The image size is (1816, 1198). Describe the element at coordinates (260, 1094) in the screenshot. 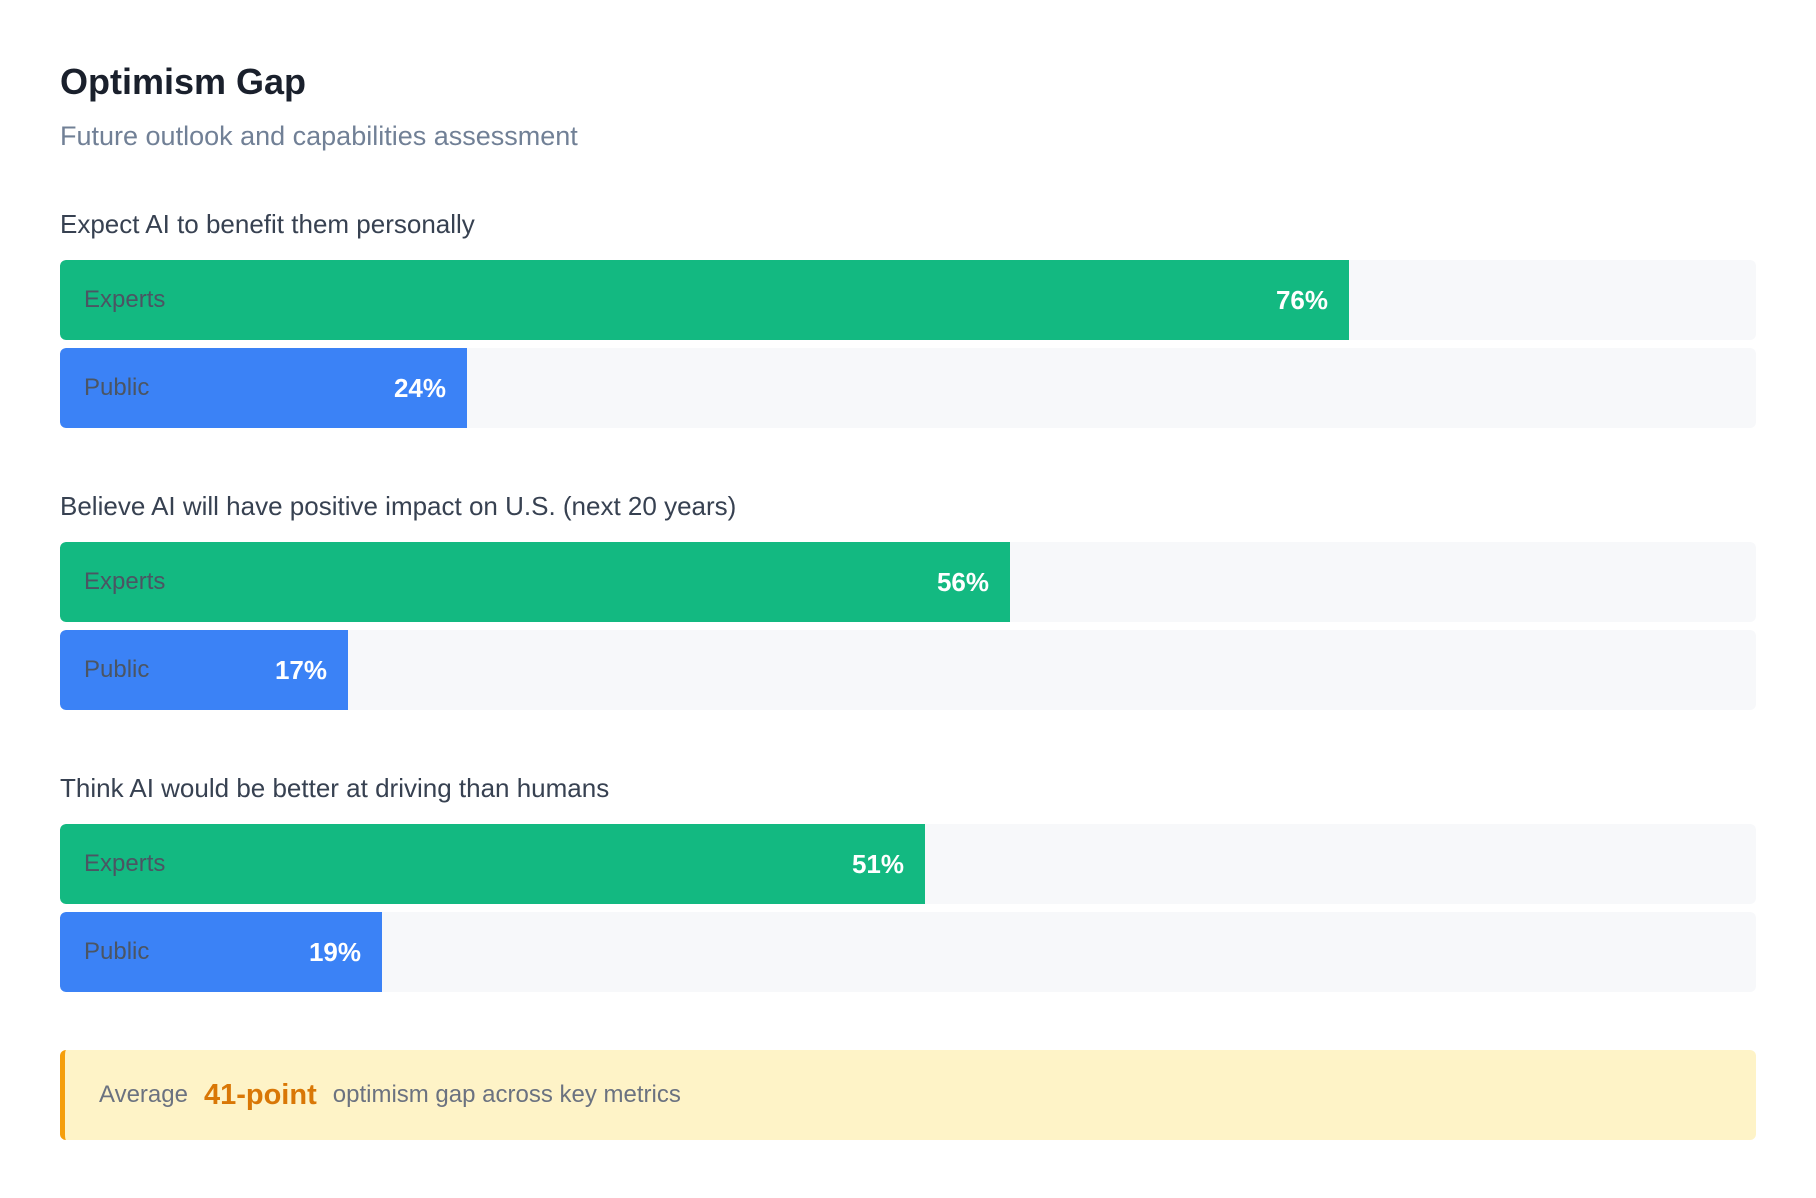

I see `callout-highlight: 41-point` at that location.